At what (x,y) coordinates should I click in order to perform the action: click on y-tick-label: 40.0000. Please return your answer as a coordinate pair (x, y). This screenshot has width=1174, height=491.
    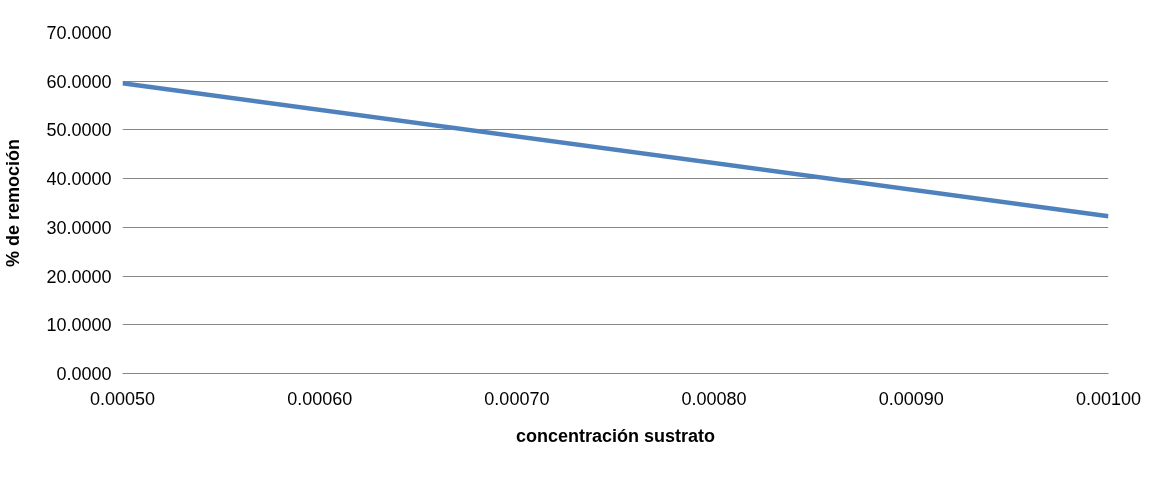
    Looking at the image, I should click on (79, 179).